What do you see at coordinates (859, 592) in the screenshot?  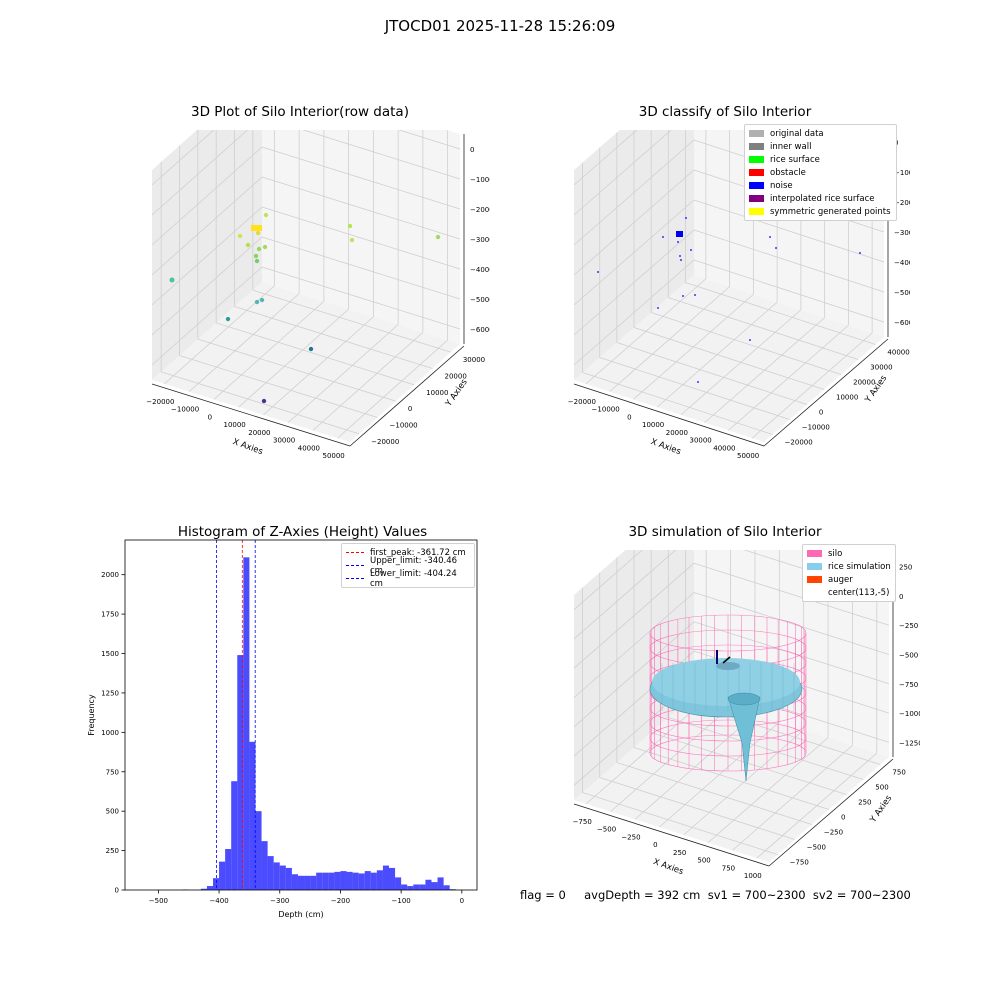 I see `legend-label: center(113,-5)` at bounding box center [859, 592].